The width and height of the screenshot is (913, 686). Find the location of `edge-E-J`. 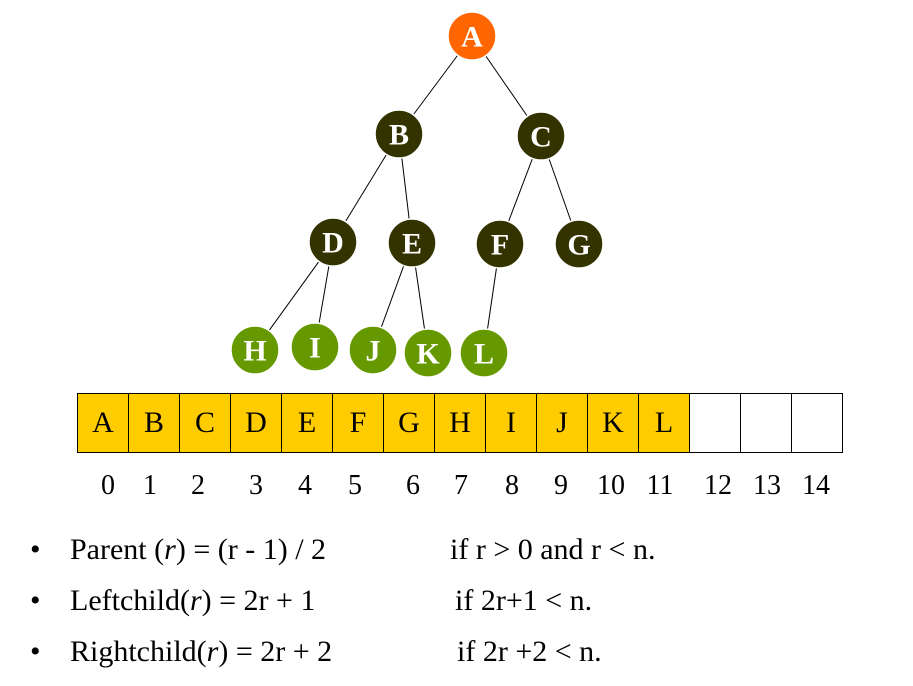

edge-E-J is located at coordinates (392, 296).